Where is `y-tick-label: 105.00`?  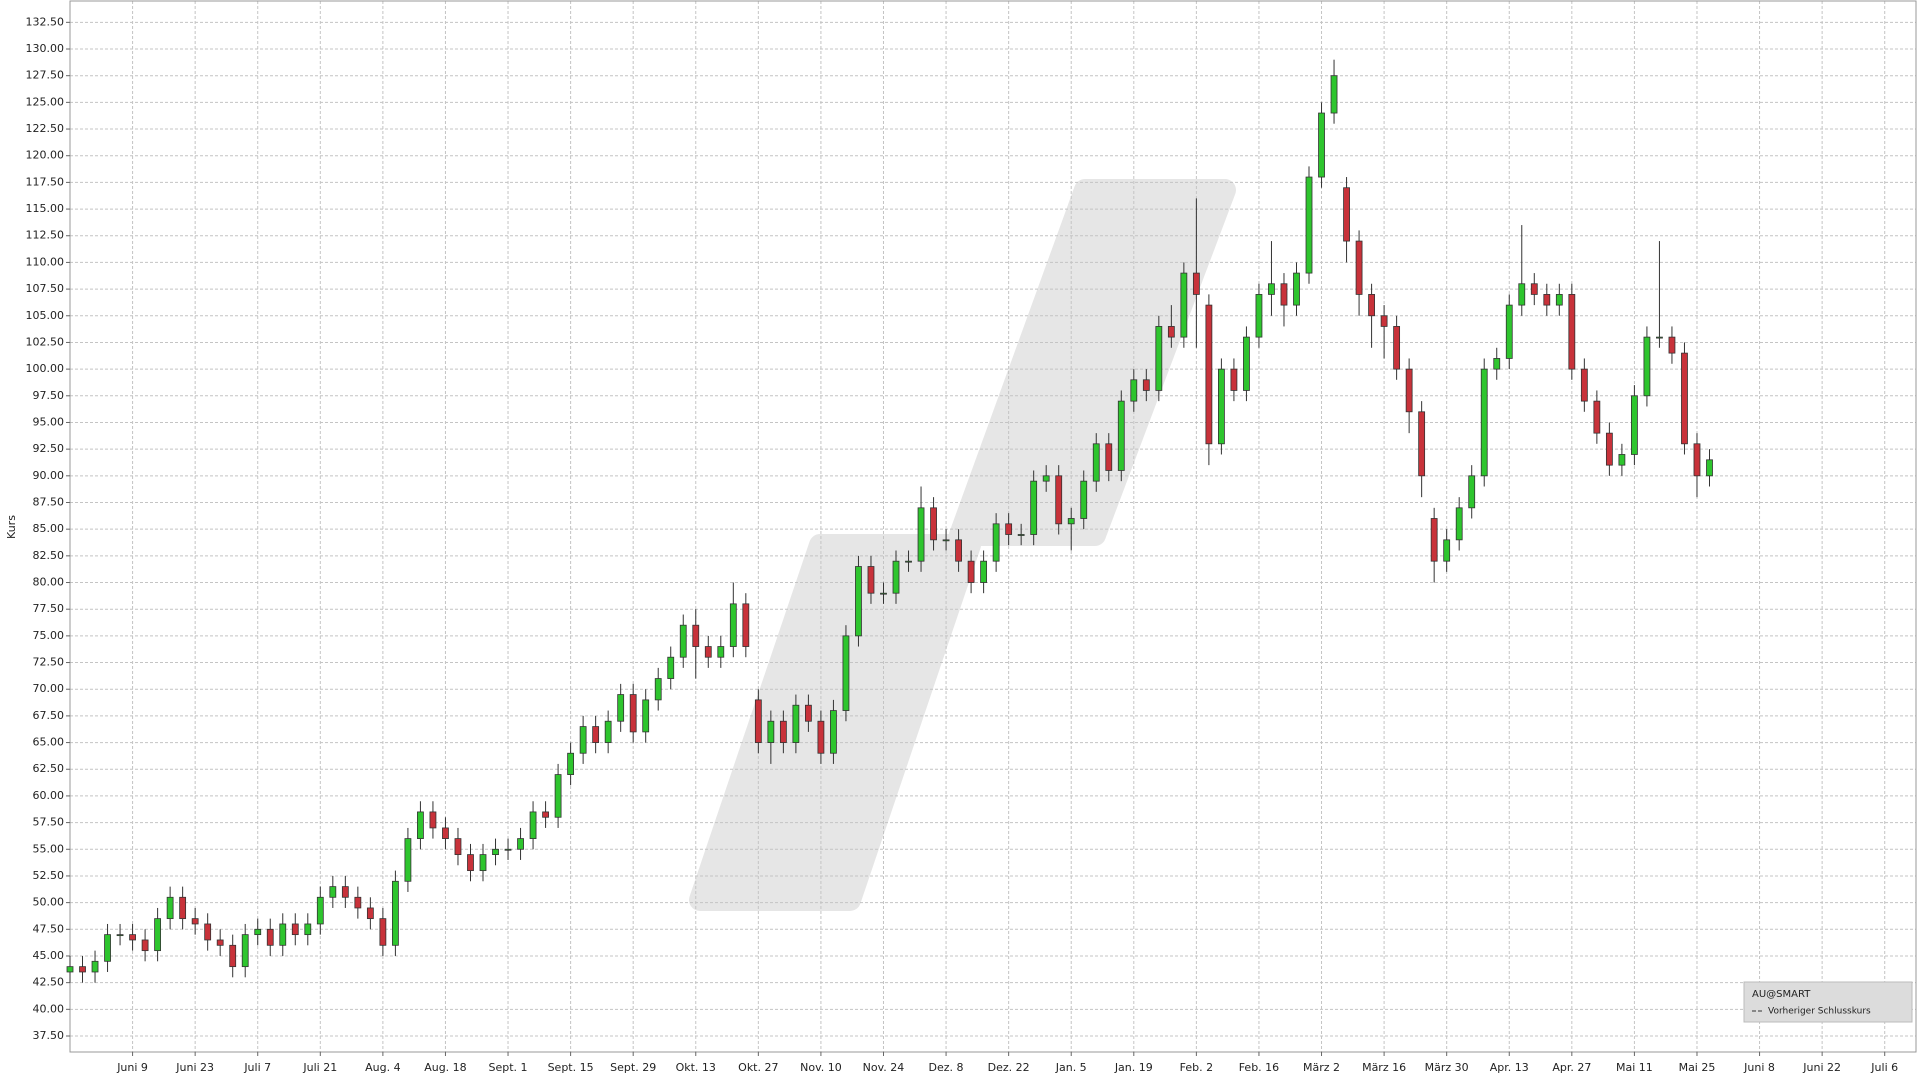
y-tick-label: 105.00 is located at coordinates (45, 315).